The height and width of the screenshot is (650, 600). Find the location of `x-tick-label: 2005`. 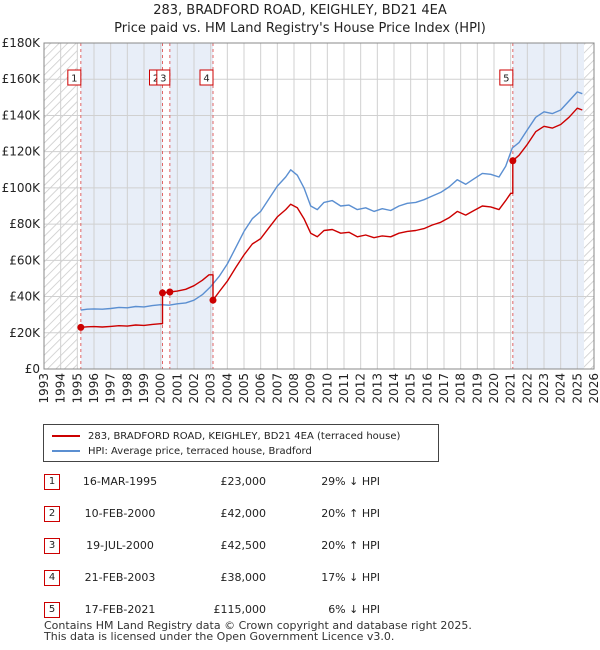

x-tick-label: 2005 is located at coordinates (244, 388).